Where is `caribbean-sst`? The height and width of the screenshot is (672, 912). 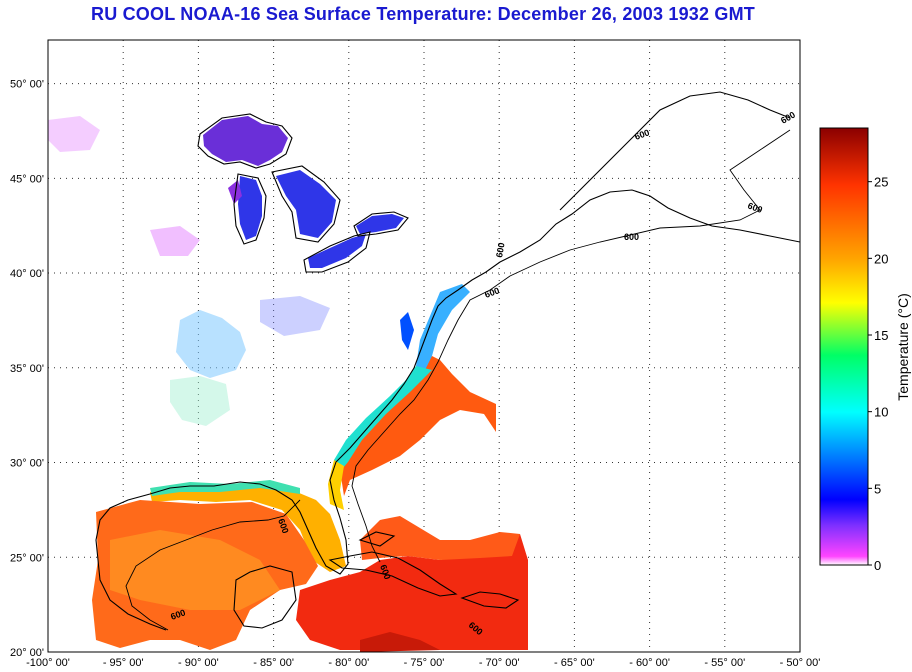
caribbean-sst is located at coordinates (412, 584).